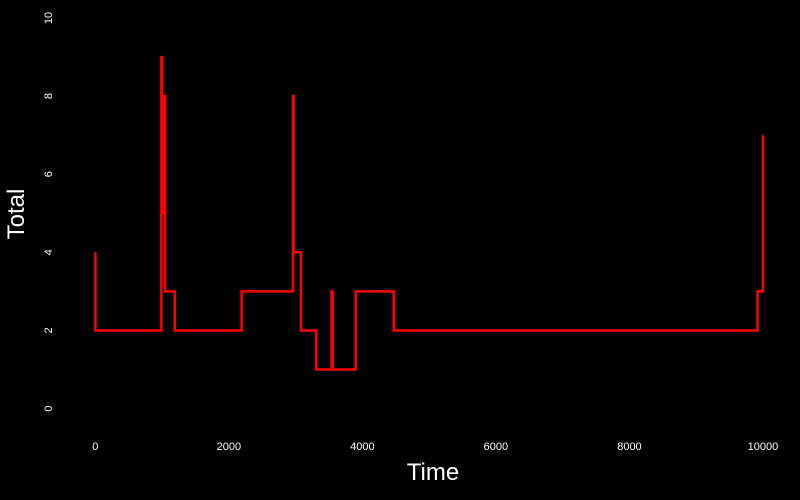 This screenshot has width=800, height=500. Describe the element at coordinates (433, 472) in the screenshot. I see `x-axis-title: Time` at that location.